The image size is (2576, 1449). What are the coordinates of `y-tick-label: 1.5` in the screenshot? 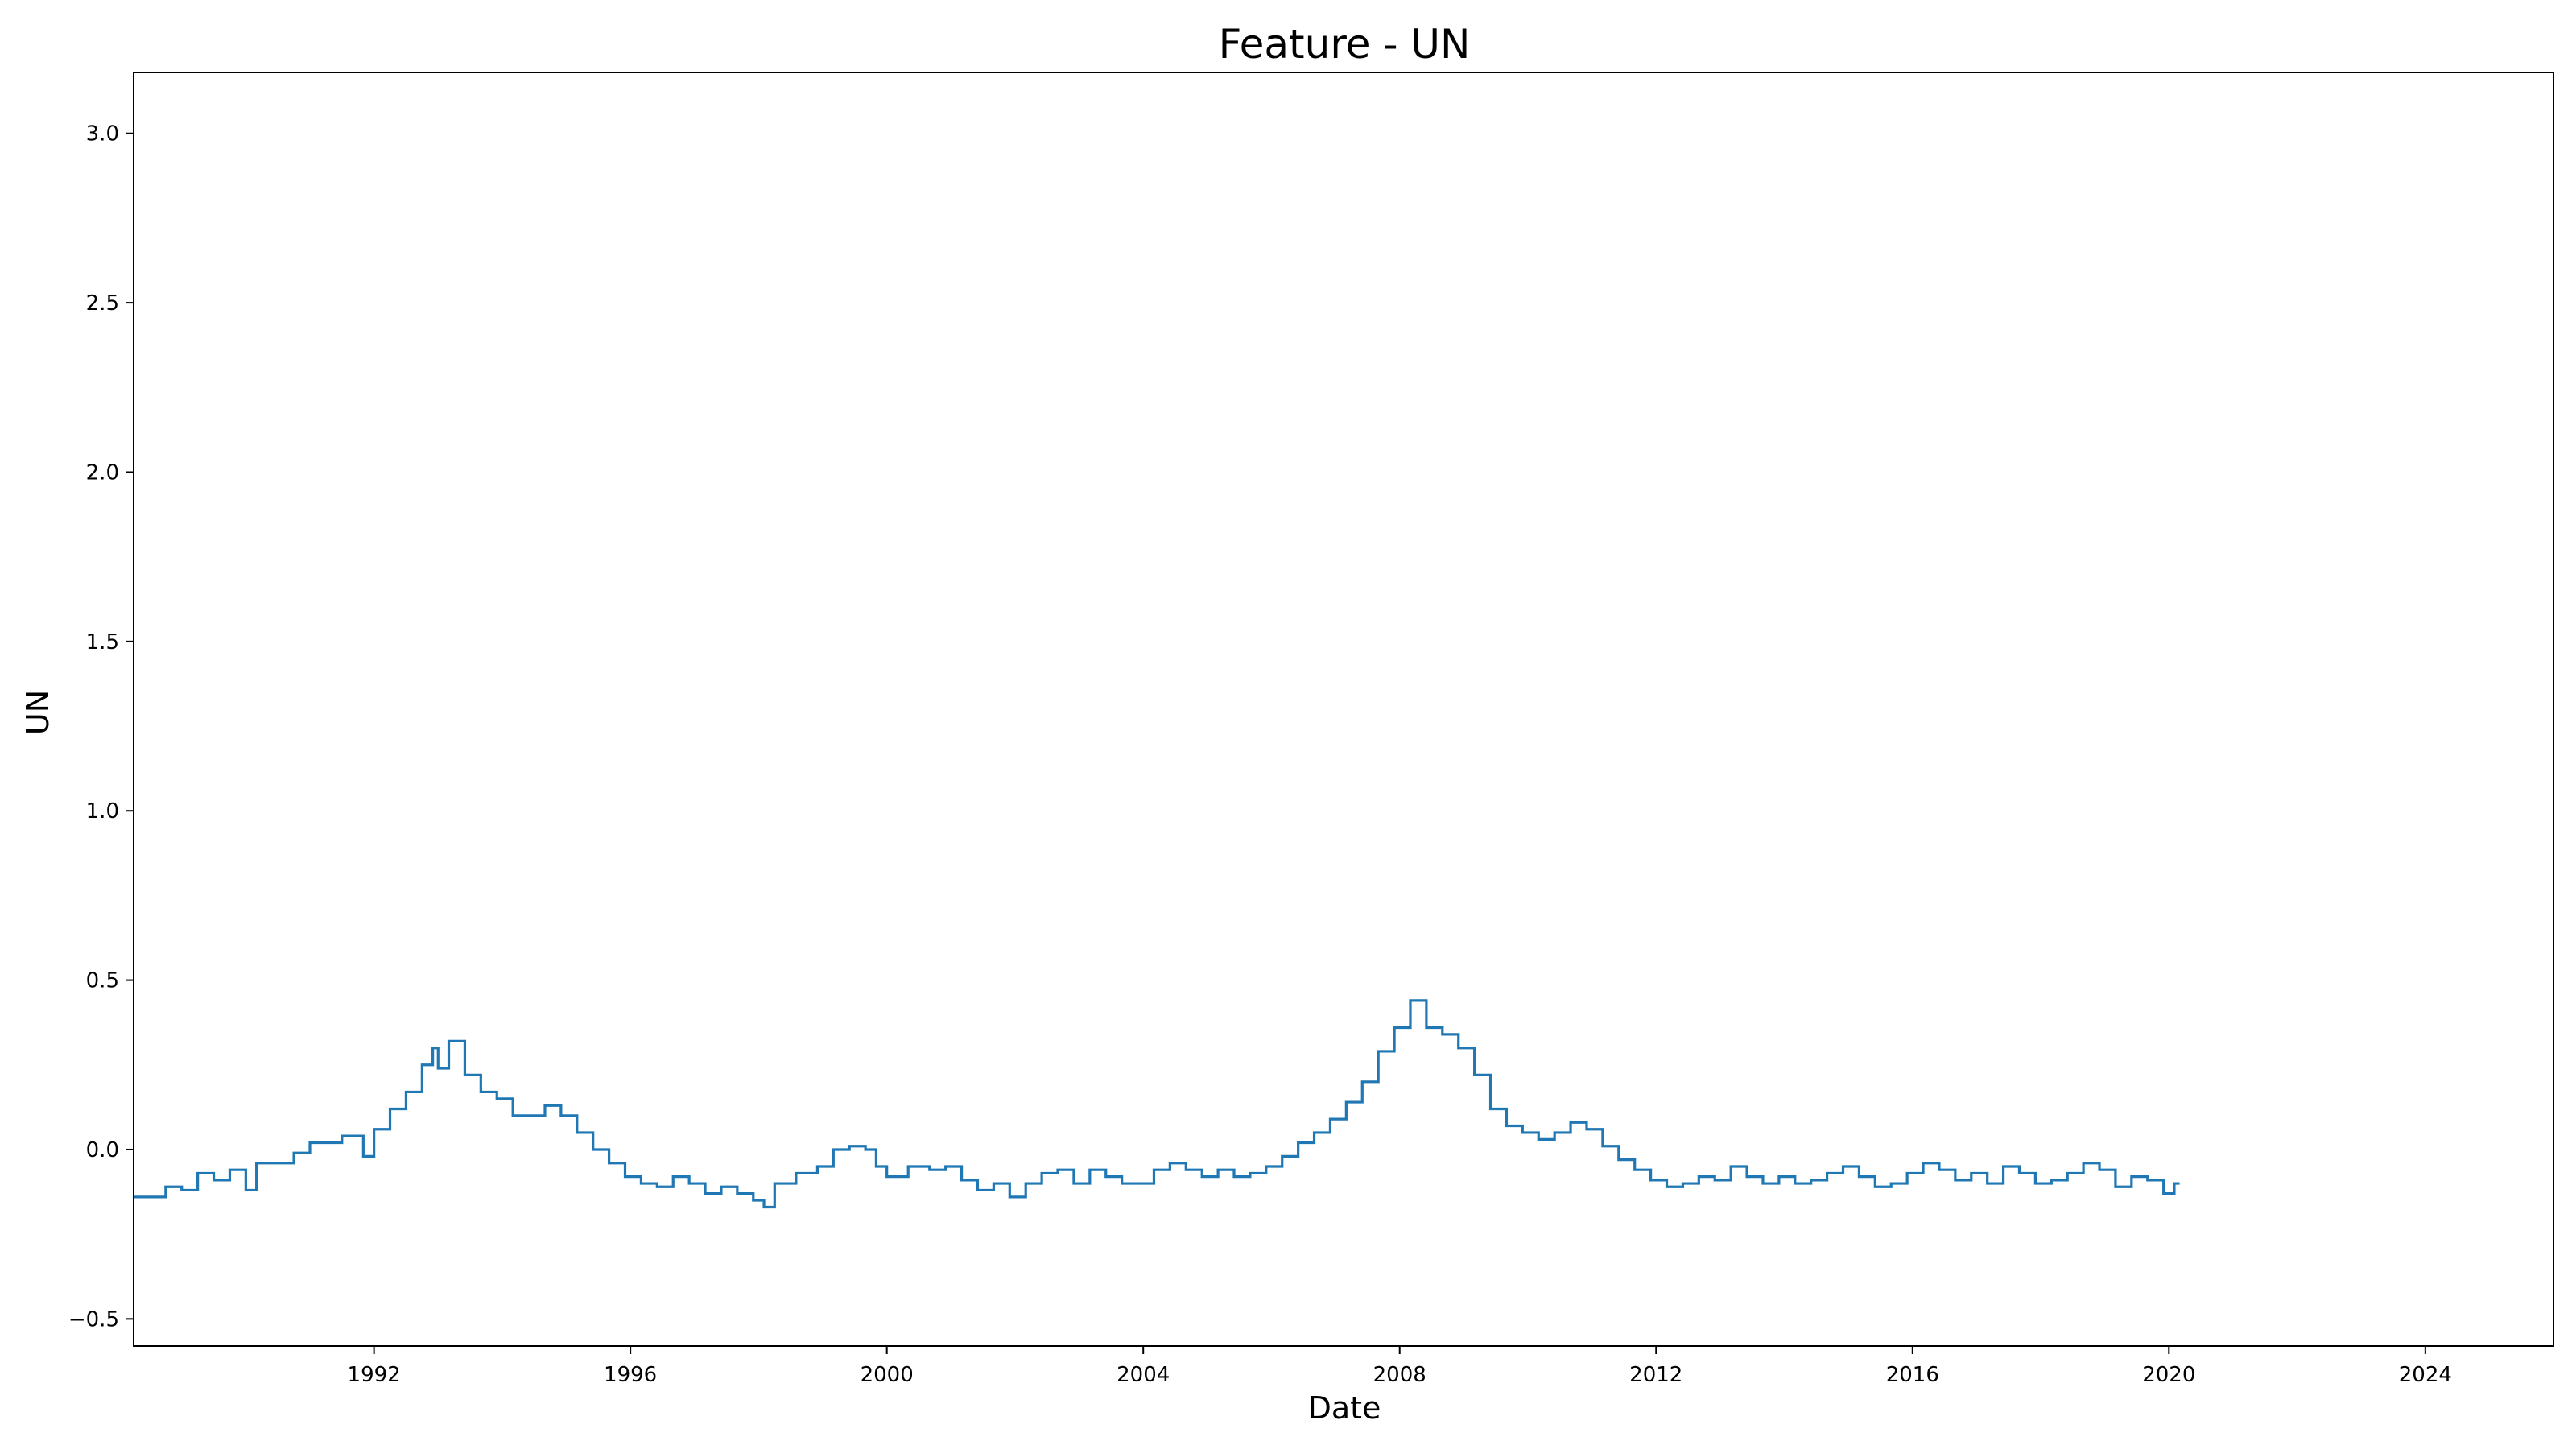 It's located at (102, 642).